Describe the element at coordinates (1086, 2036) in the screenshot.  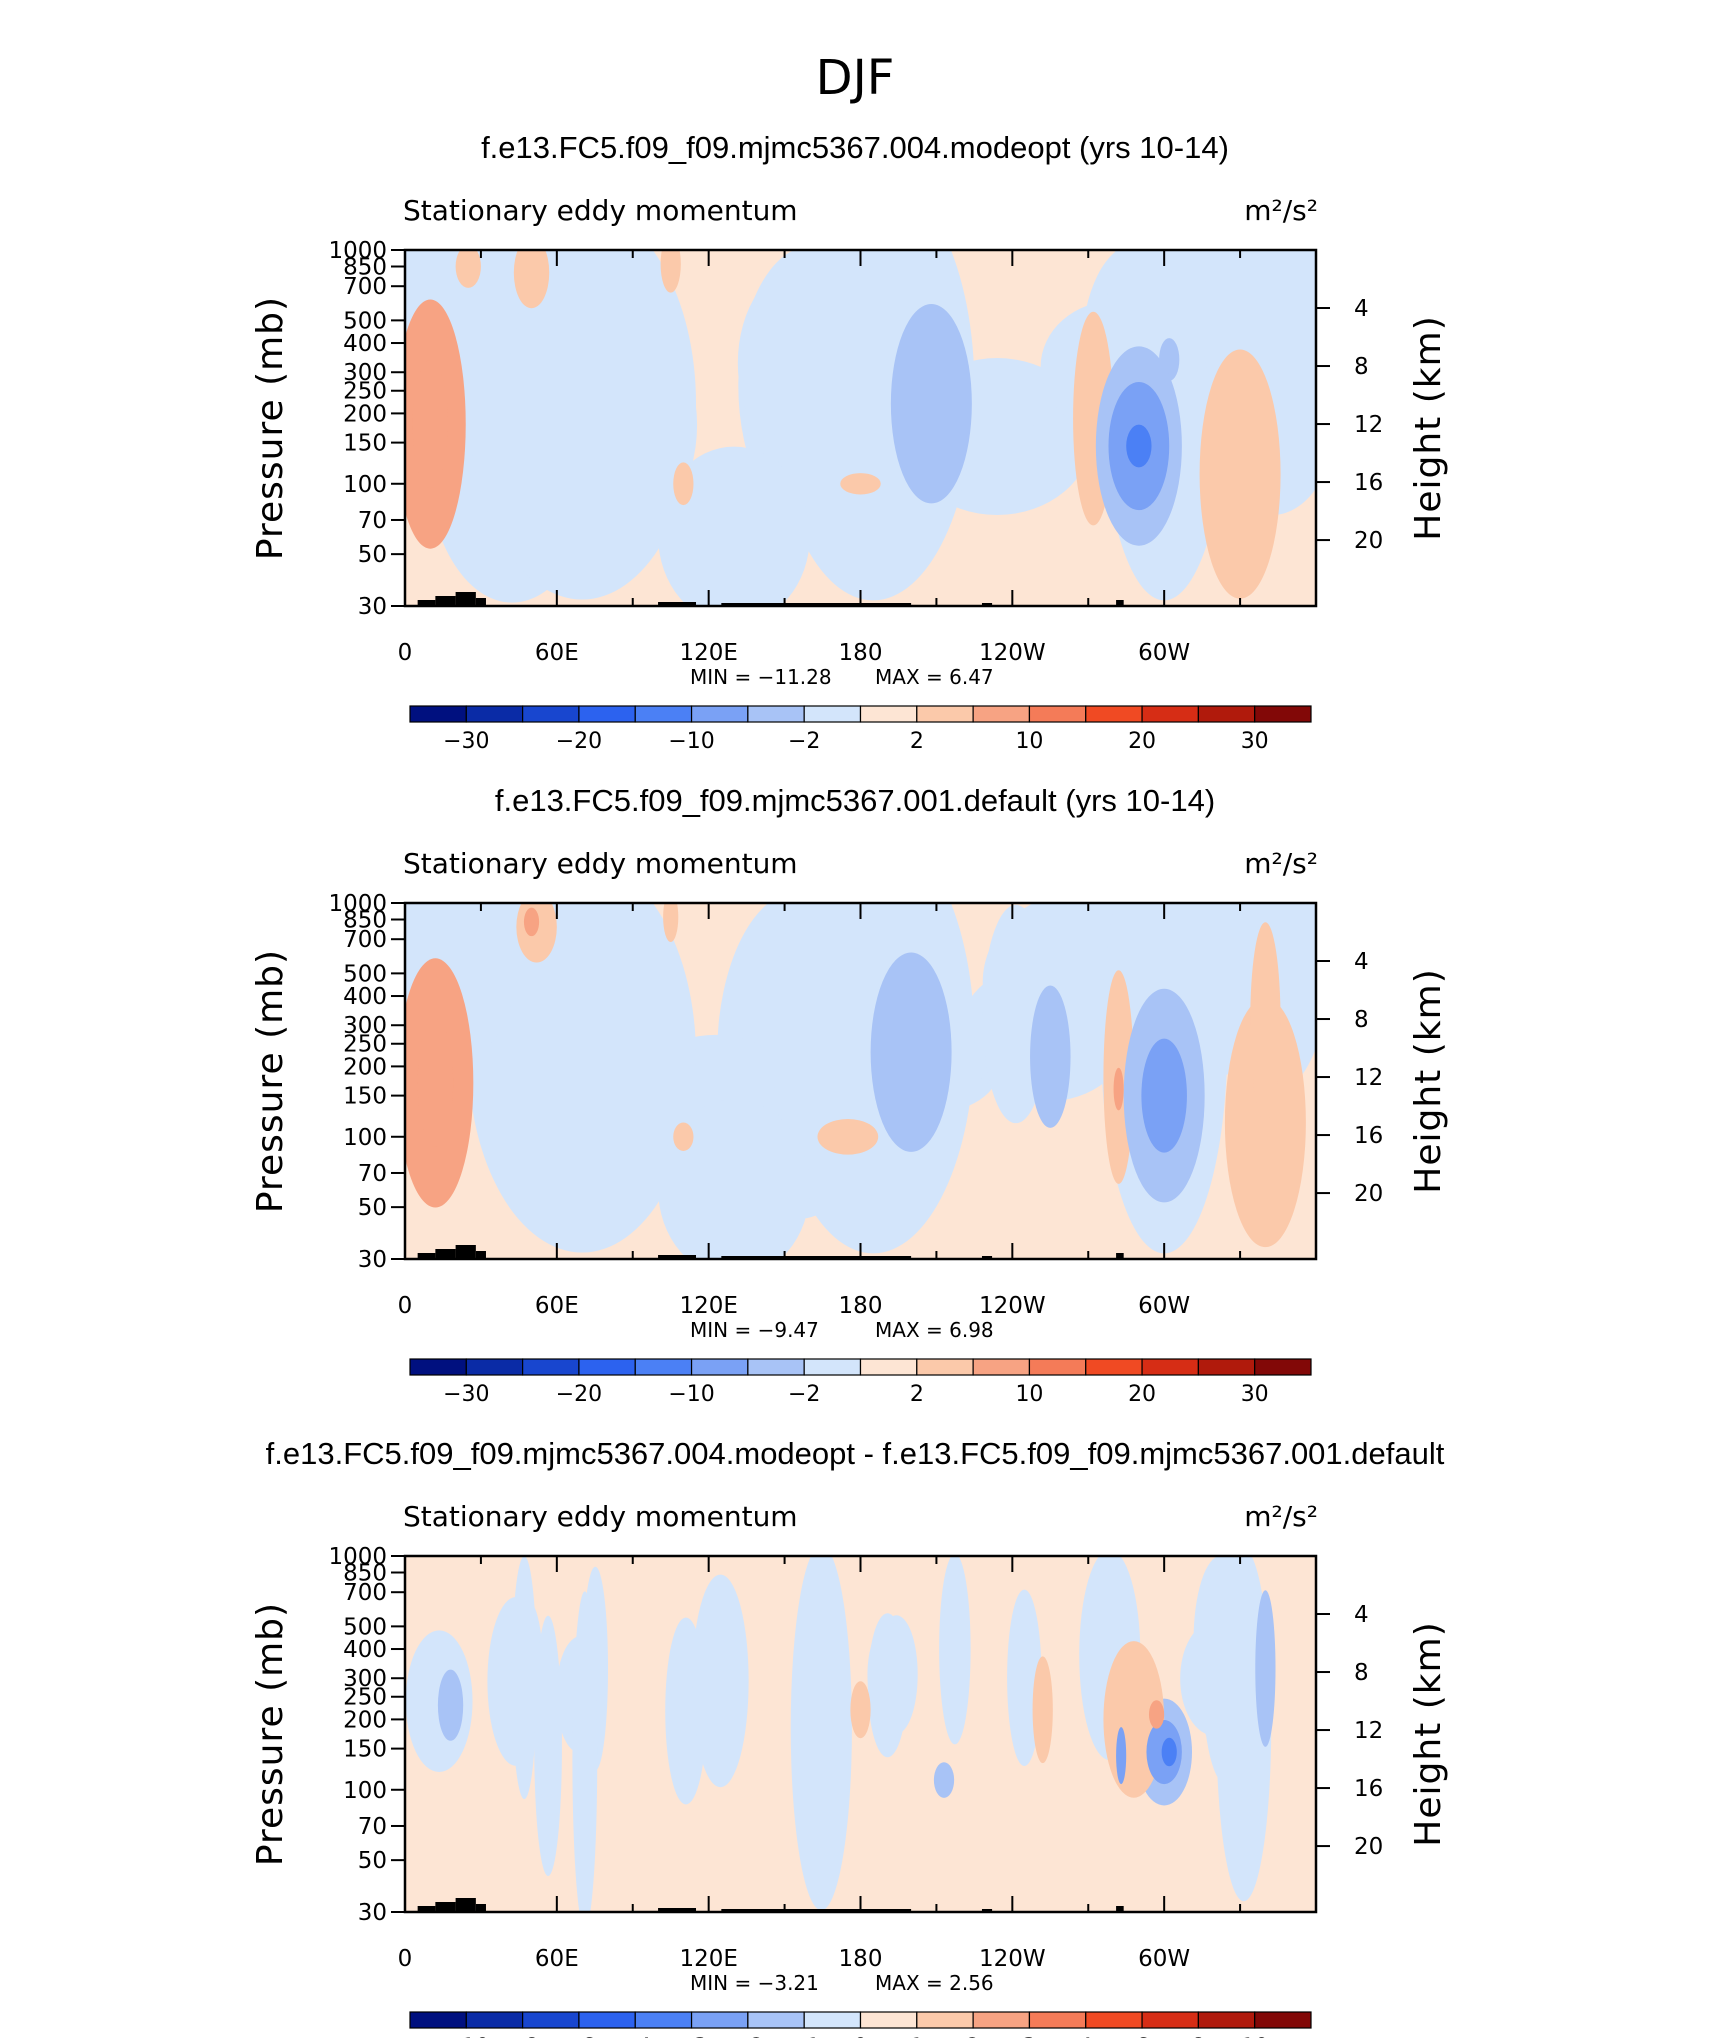
I see `colorbar-label: 4` at that location.